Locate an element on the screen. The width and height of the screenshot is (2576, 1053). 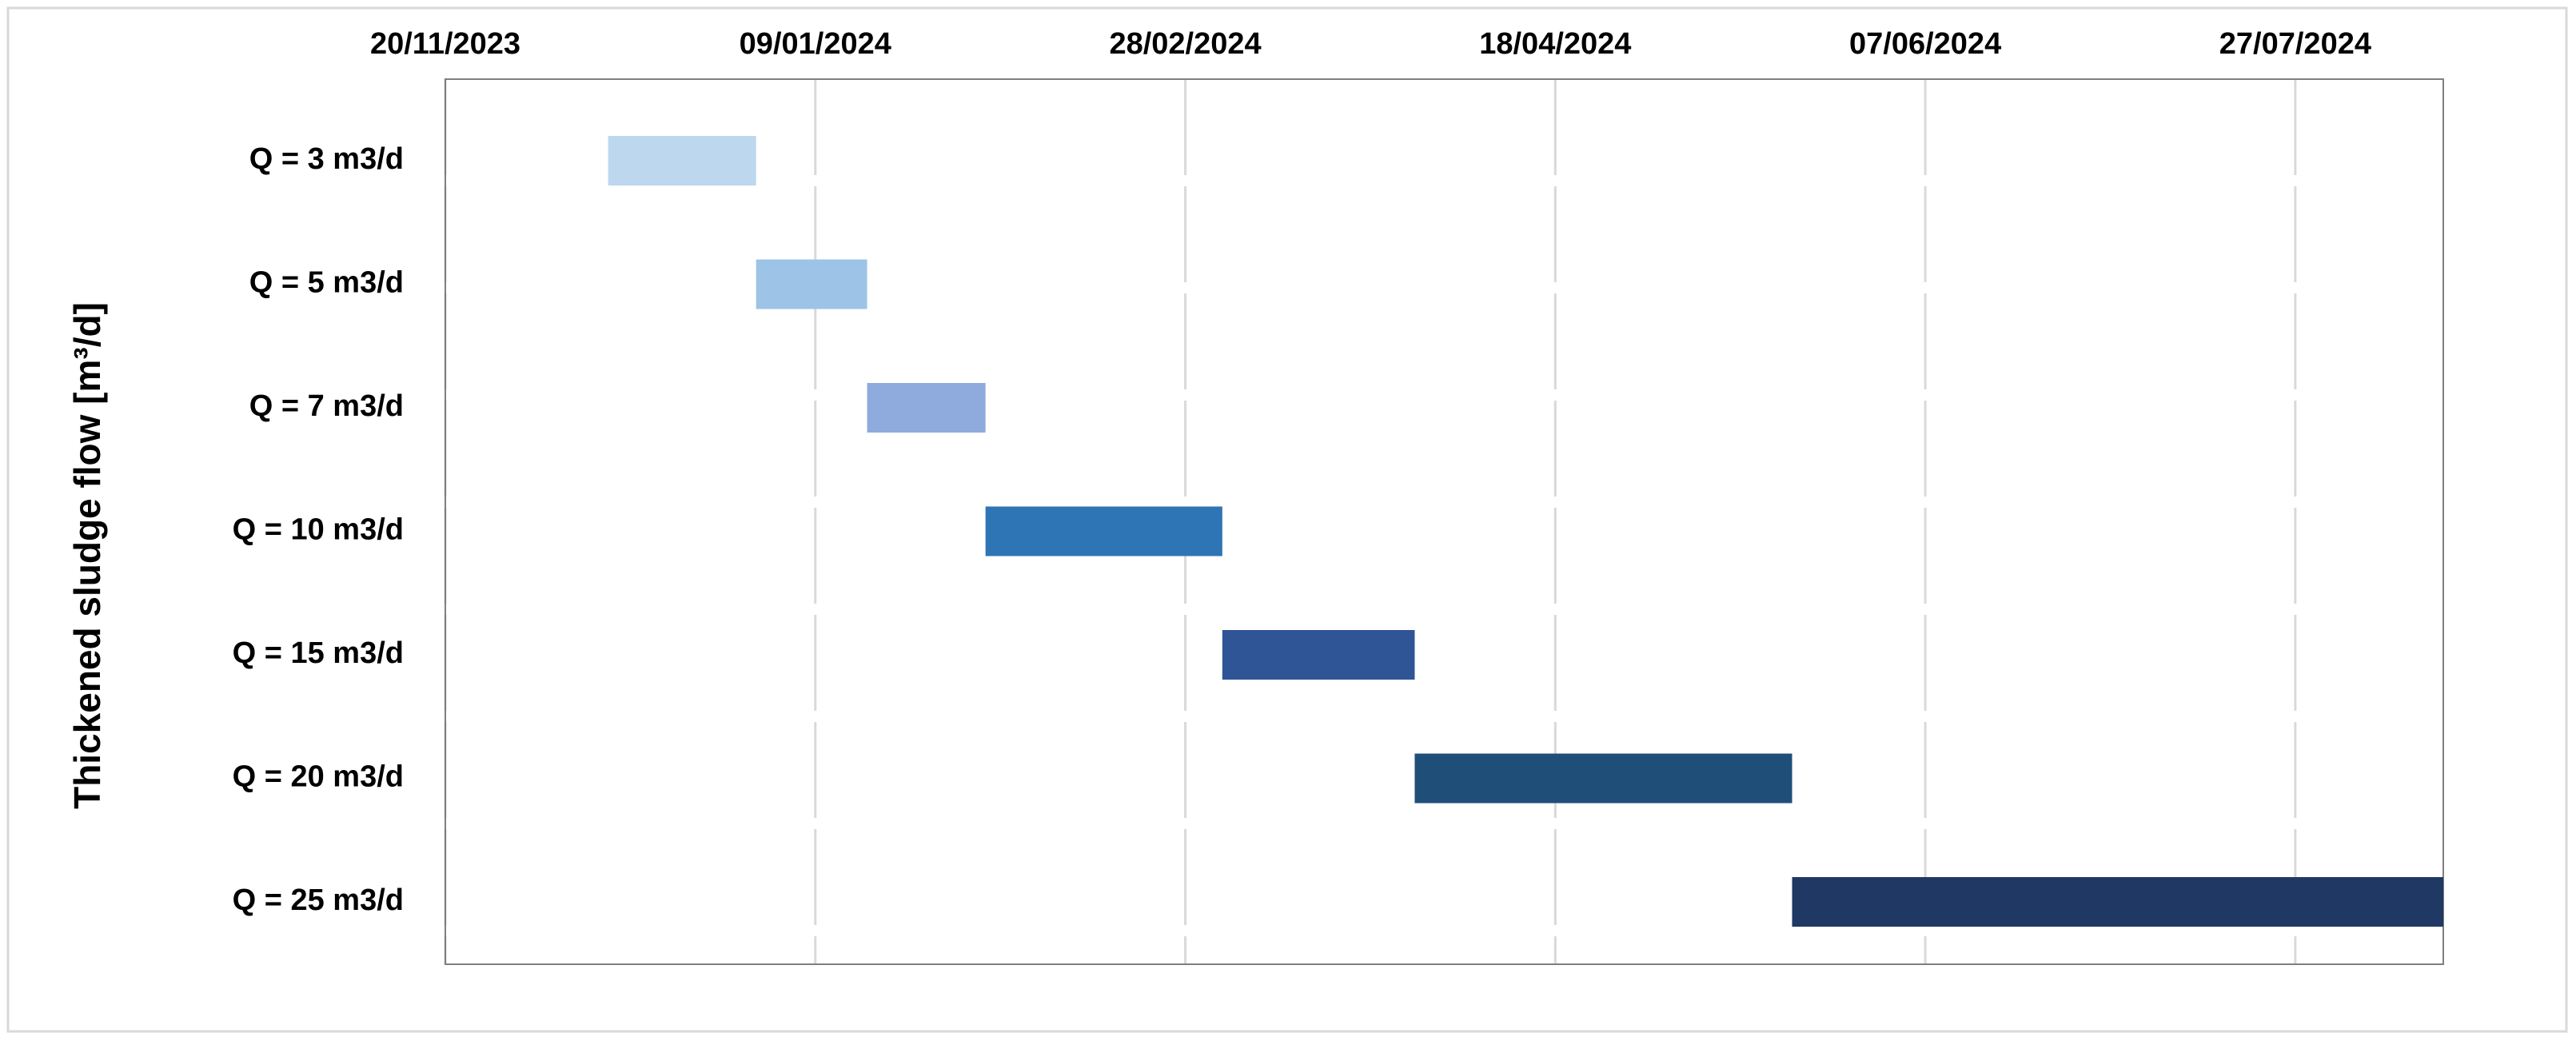
y-tick-label: Q = 10 m3/d is located at coordinates (318, 530).